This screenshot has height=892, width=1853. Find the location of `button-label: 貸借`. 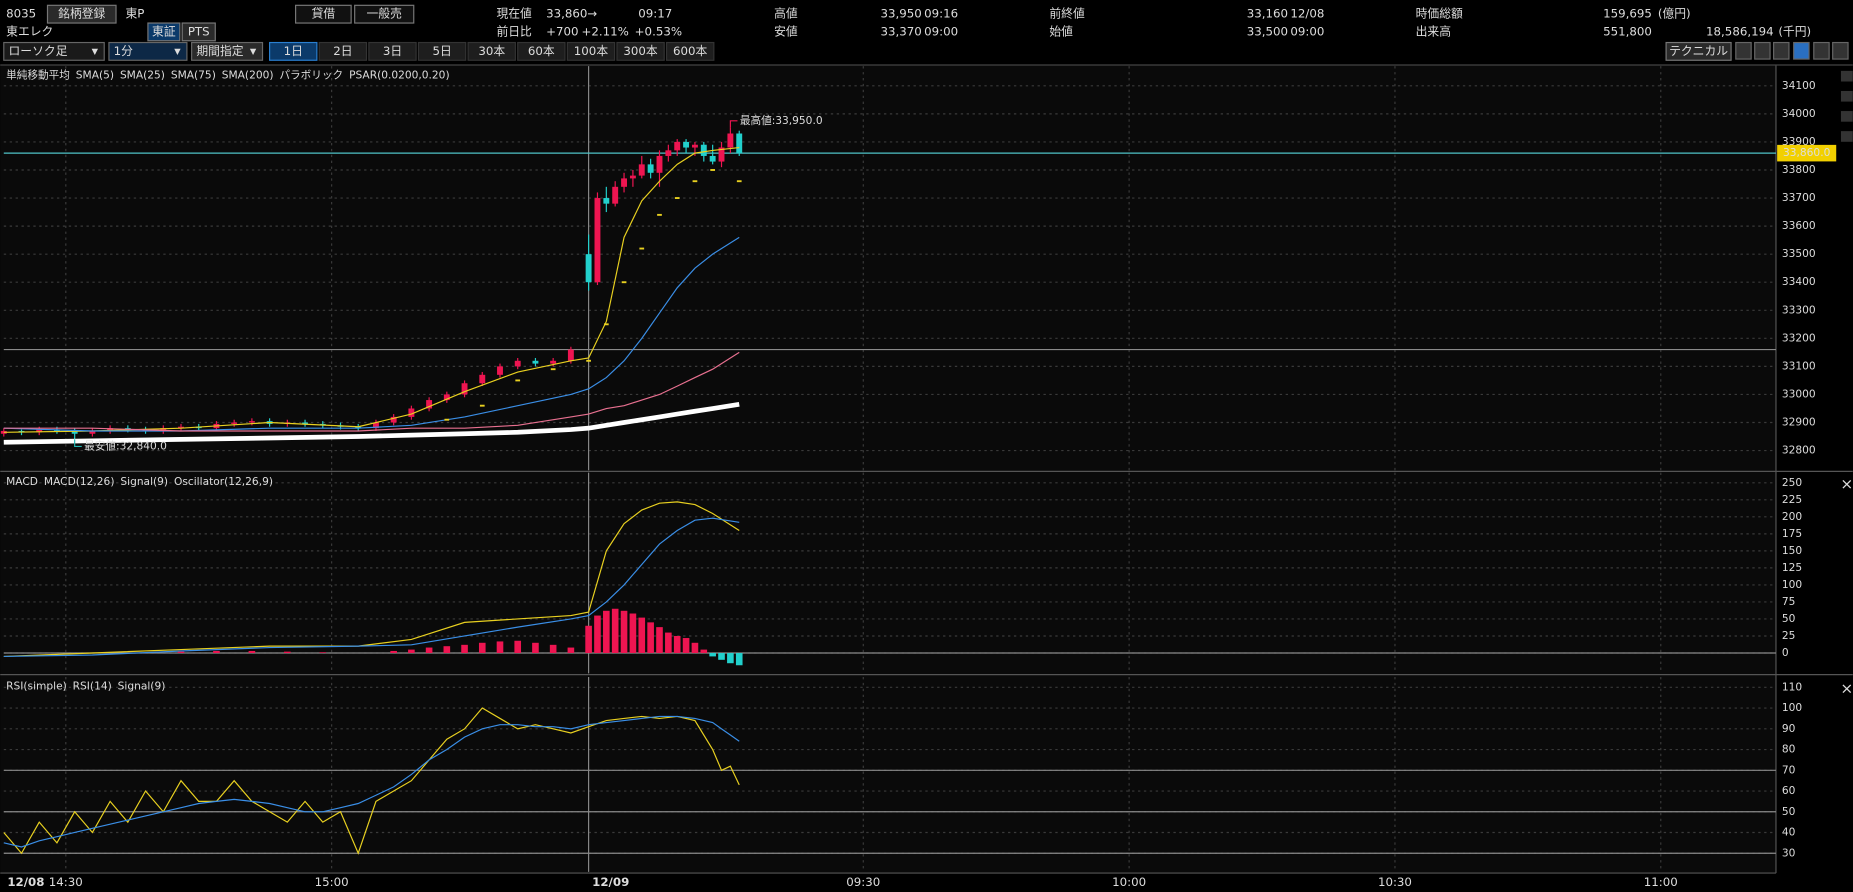

button-label: 貸借 is located at coordinates (324, 14).